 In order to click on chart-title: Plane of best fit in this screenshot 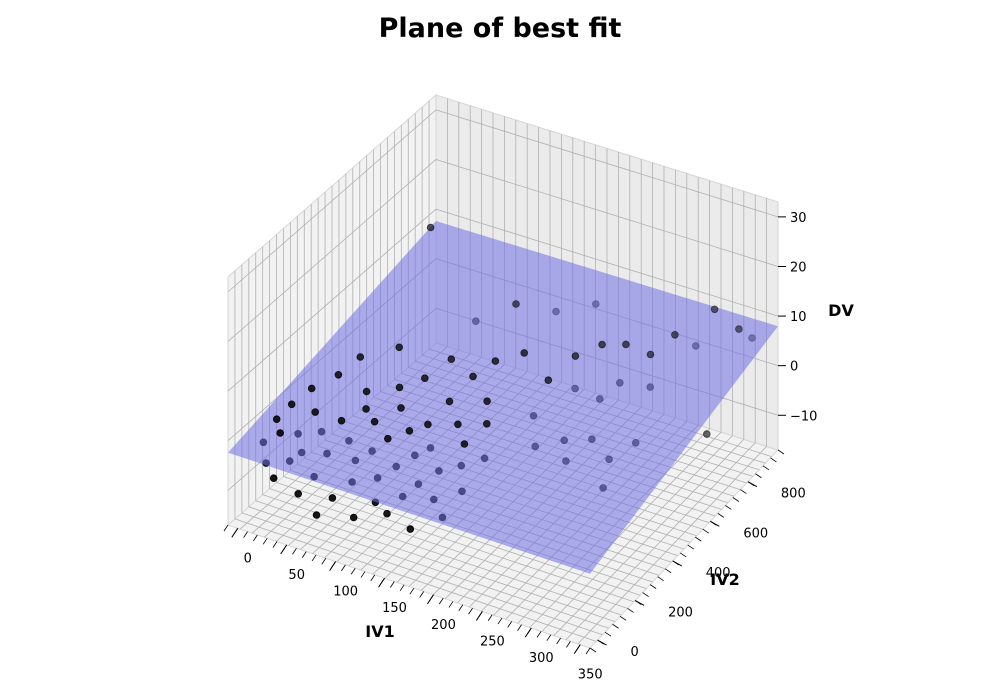, I will do `click(500, 28)`.